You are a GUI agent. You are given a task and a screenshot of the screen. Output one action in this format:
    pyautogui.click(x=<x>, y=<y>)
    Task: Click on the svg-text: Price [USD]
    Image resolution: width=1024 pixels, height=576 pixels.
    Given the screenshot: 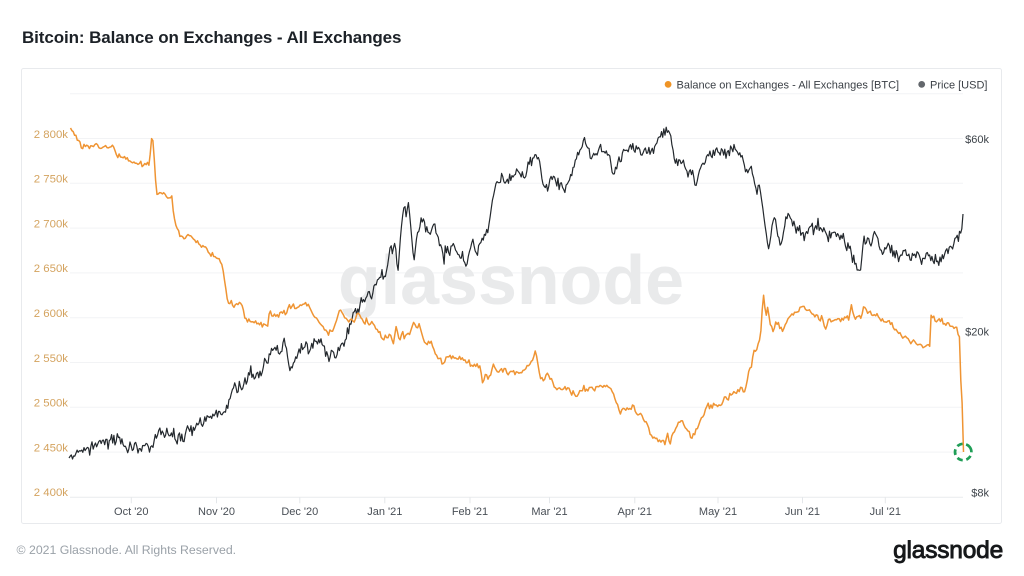 What is the action you would take?
    pyautogui.click(x=958, y=85)
    